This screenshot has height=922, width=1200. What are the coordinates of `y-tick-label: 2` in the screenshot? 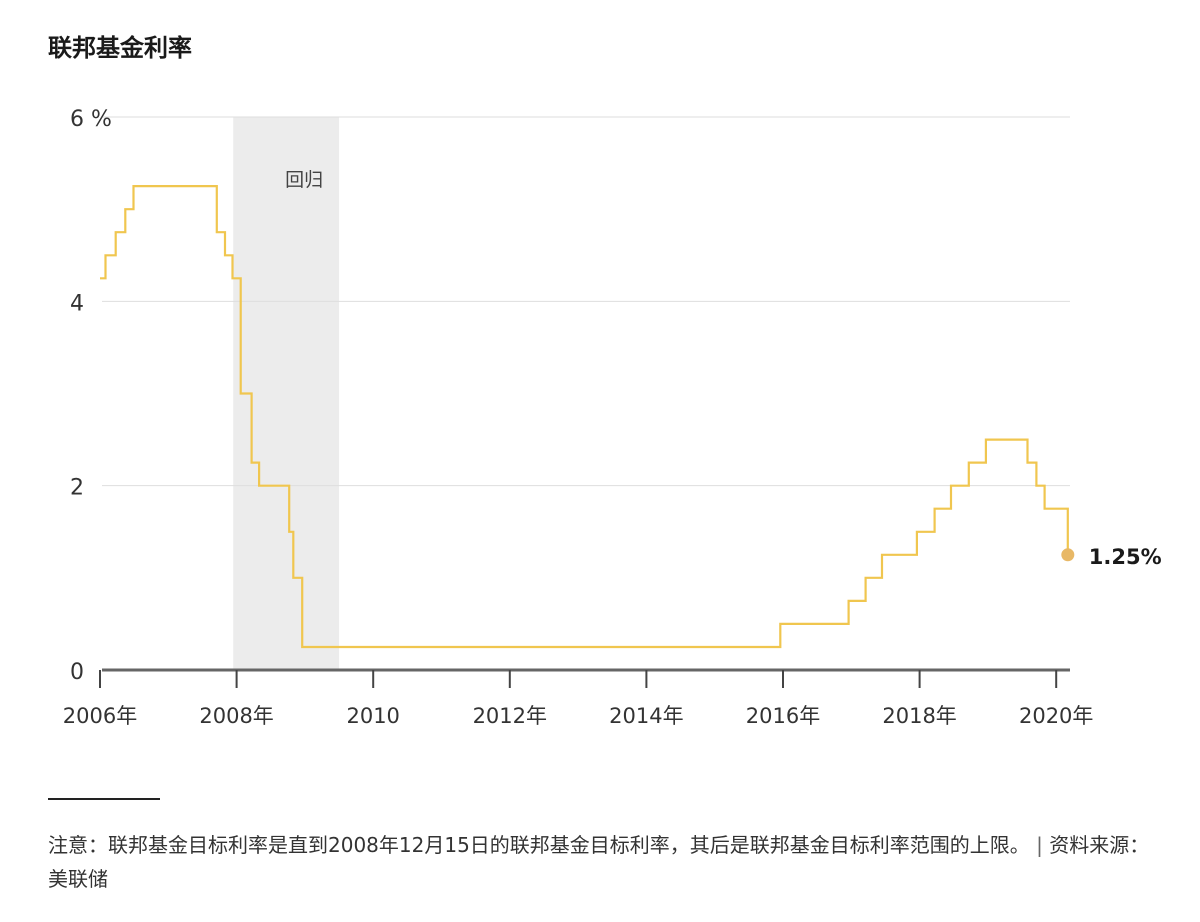 It's located at (77, 488).